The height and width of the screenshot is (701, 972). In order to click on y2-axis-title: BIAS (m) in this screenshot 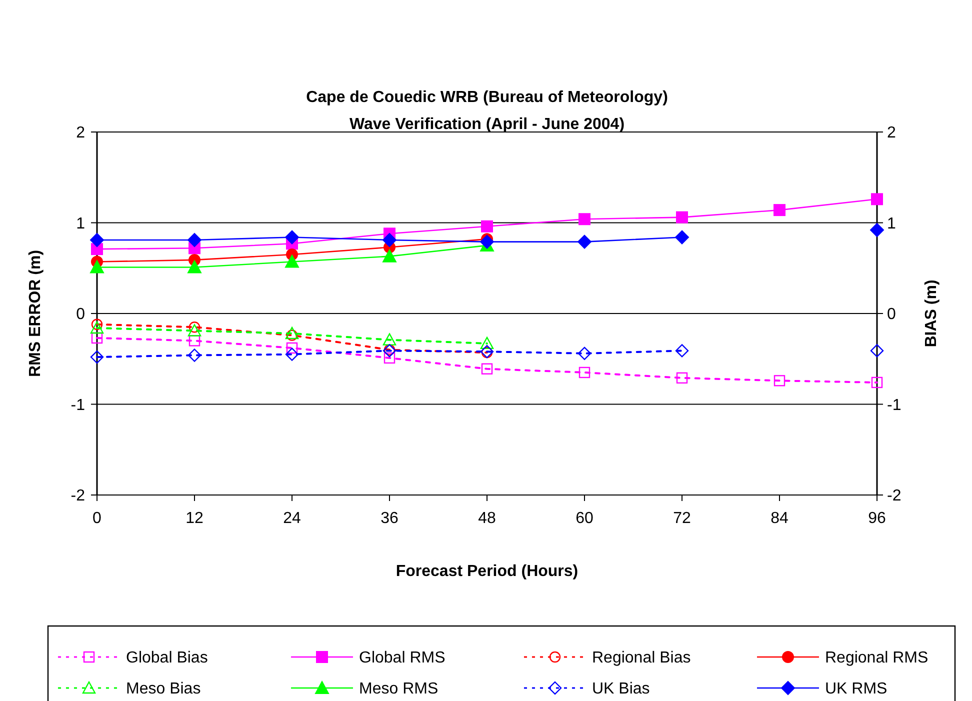, I will do `click(931, 314)`.